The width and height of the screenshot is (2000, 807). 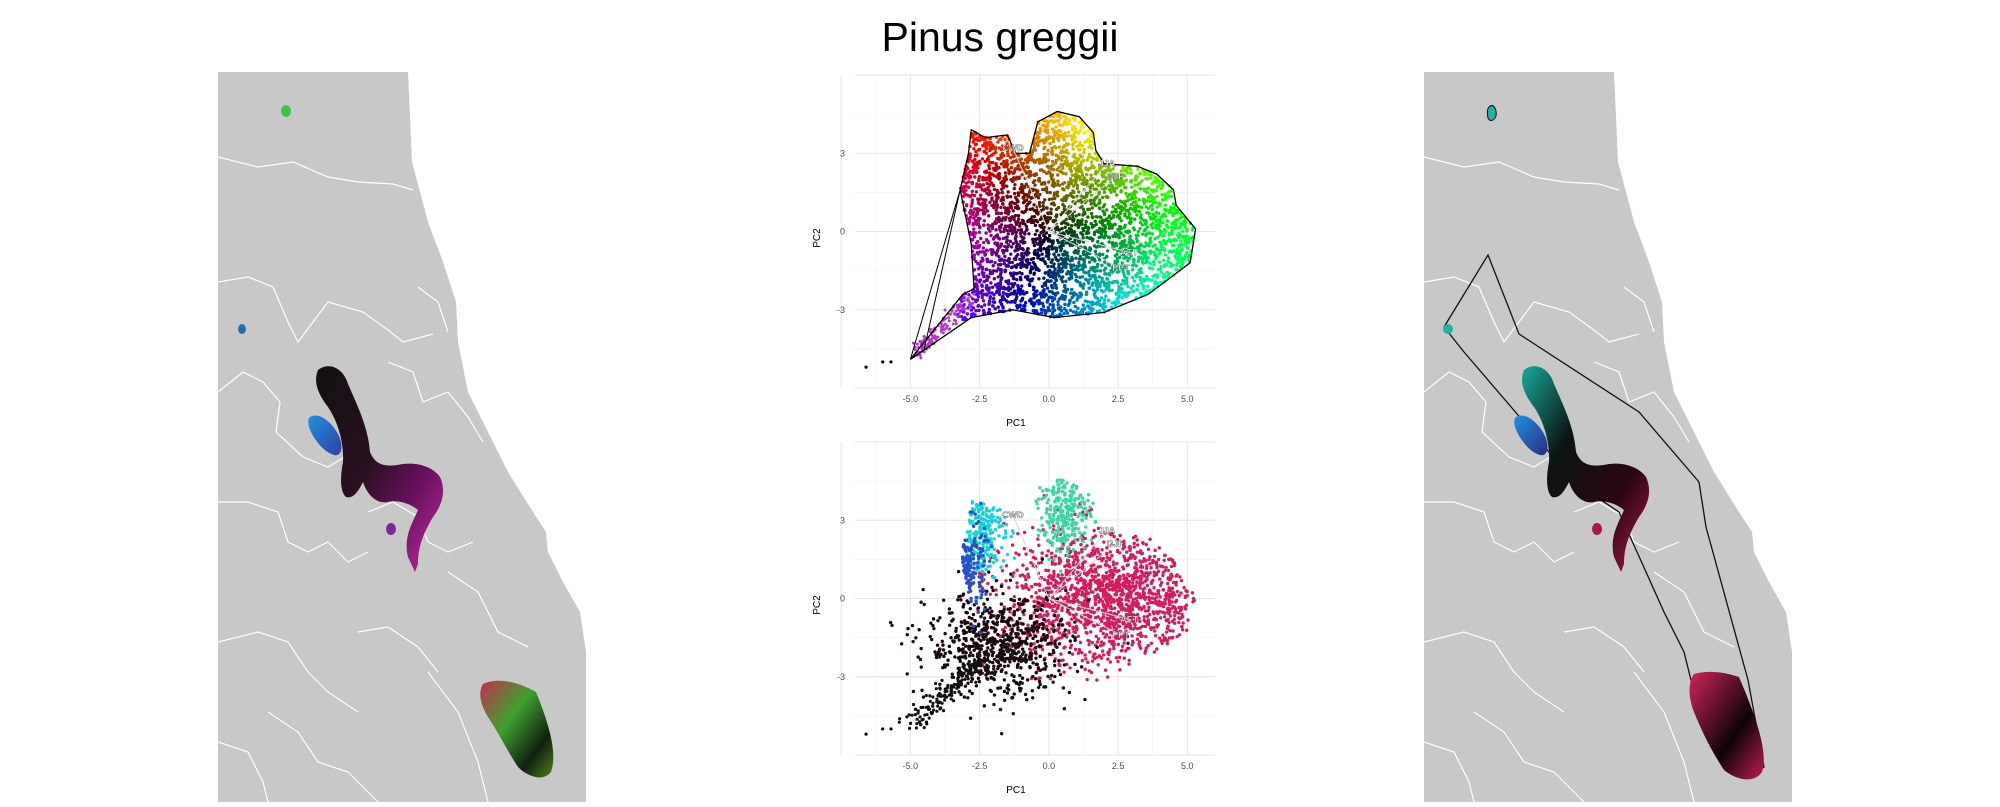 I want to click on x-tick-label: -2.5, so click(x=980, y=399).